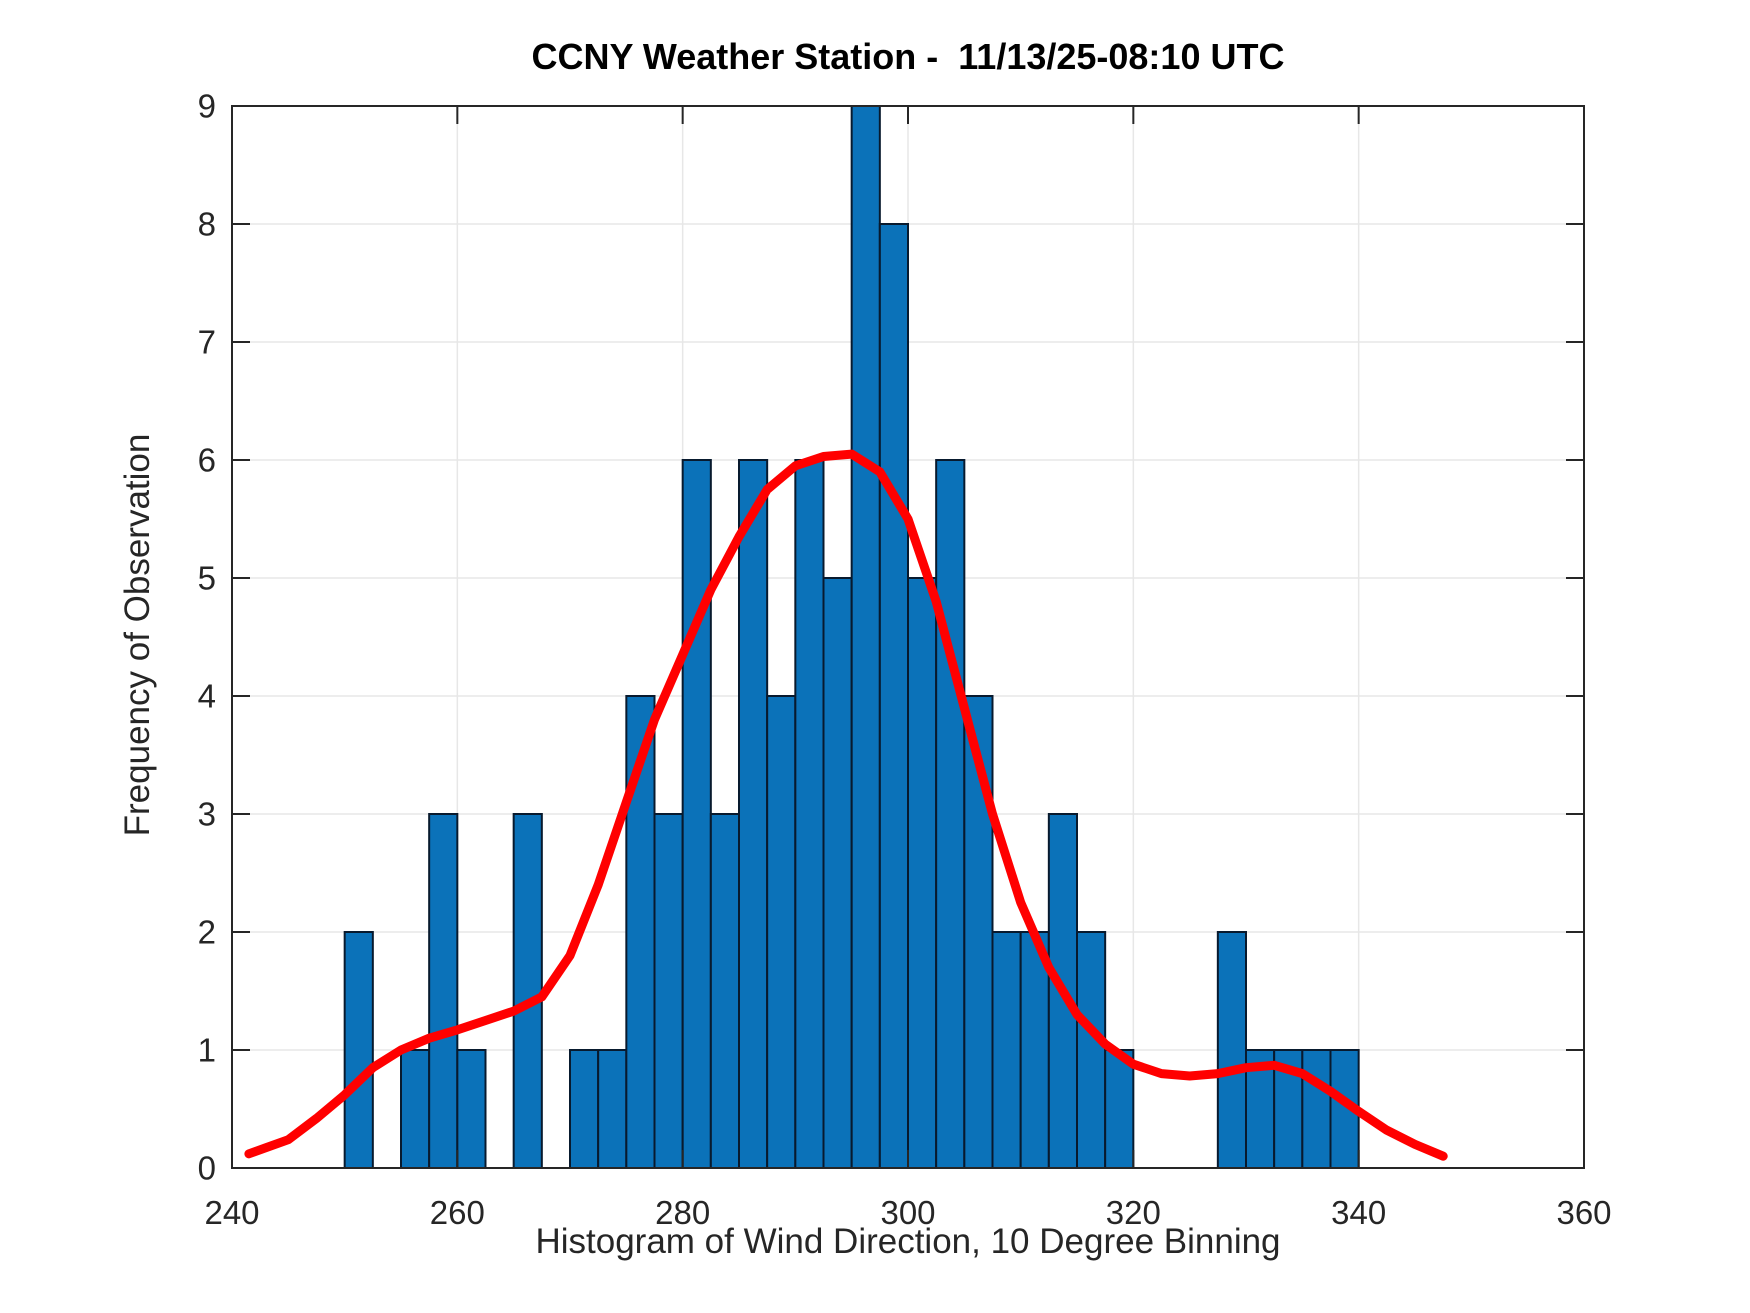 This screenshot has width=1750, height=1313. Describe the element at coordinates (1359, 1212) in the screenshot. I see `x-tick-label: 340` at that location.